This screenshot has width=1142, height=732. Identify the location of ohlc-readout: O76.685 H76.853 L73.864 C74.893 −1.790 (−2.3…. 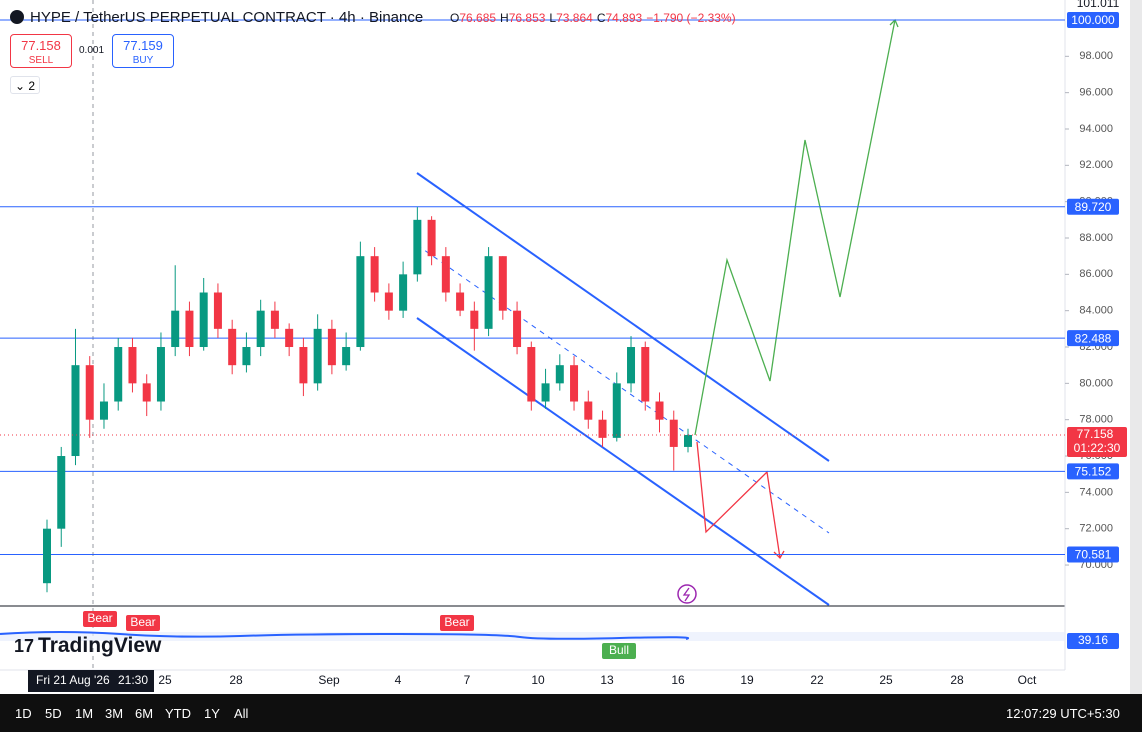
(595, 18).